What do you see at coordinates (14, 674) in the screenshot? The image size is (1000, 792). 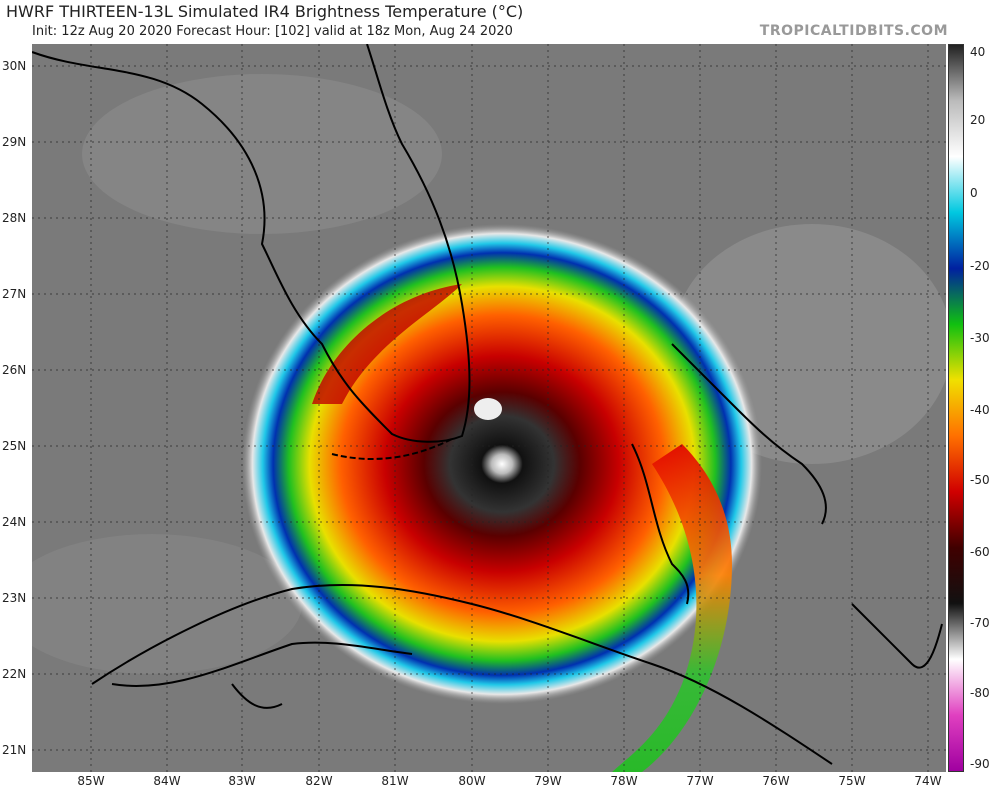 I see `lat-label-22n: 22N` at bounding box center [14, 674].